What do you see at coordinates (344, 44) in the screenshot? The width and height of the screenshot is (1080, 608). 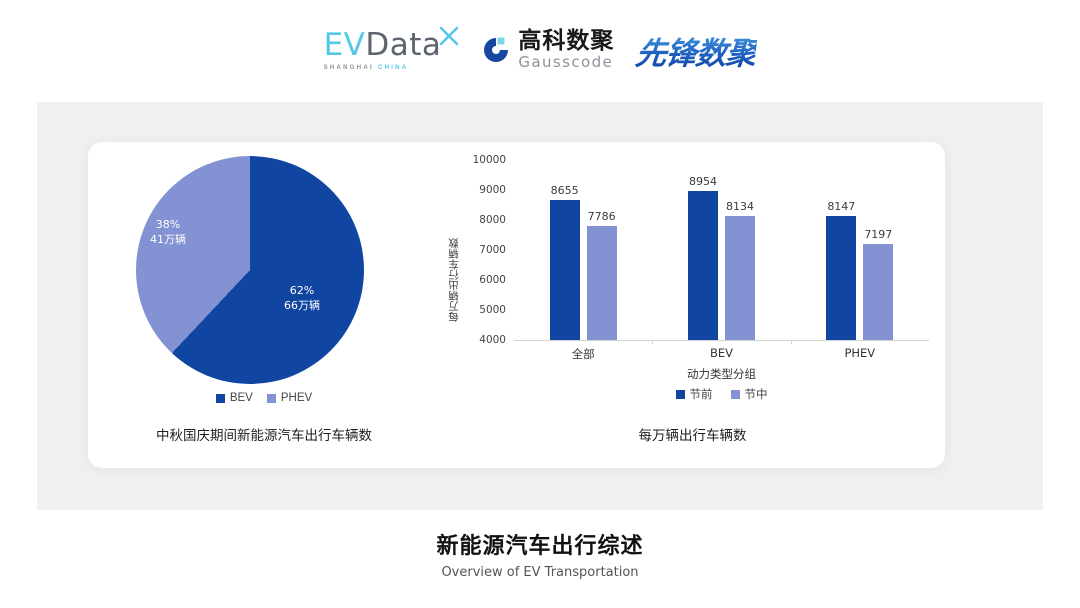 I see `evdata-ev-text: EV` at bounding box center [344, 44].